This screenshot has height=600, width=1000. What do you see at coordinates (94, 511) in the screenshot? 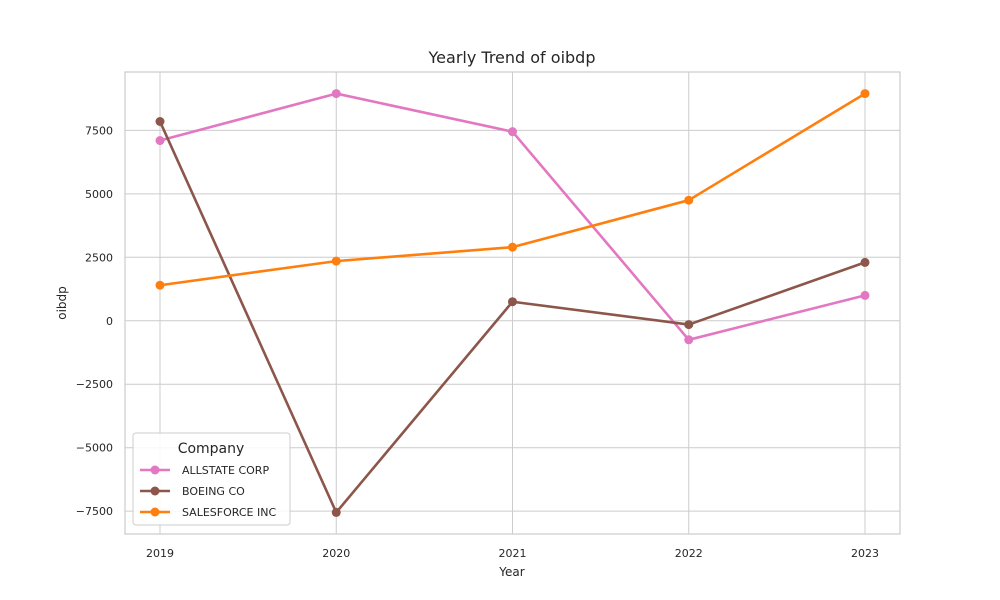
I see `y-tick-label: −7500` at bounding box center [94, 511].